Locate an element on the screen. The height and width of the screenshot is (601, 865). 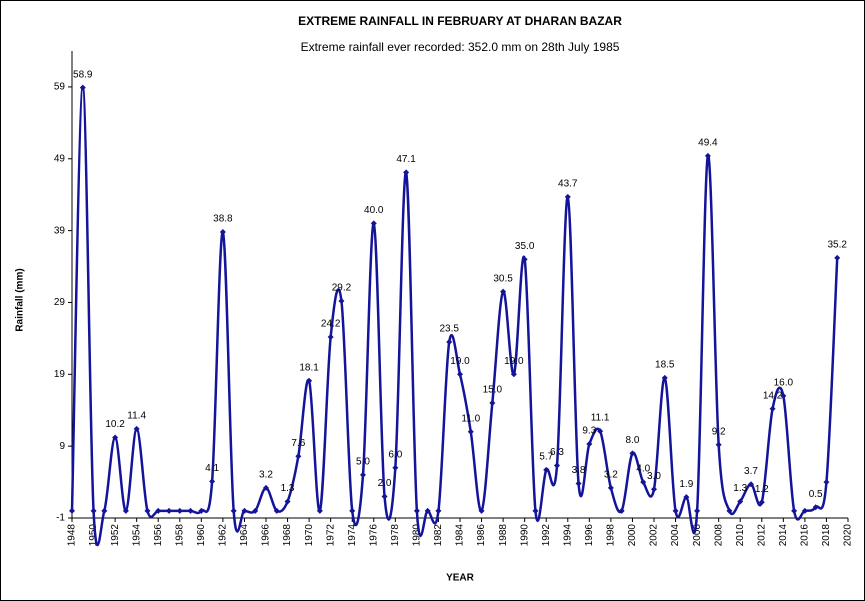
x-tick-label: 1994 is located at coordinates (567, 535).